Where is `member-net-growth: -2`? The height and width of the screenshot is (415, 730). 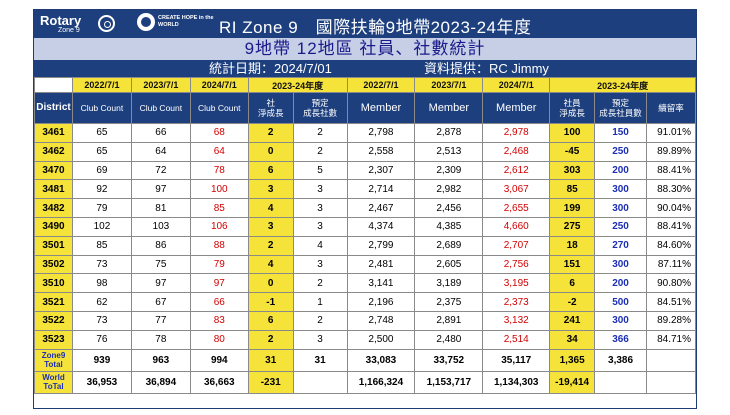
member-net-growth: -2 is located at coordinates (572, 302).